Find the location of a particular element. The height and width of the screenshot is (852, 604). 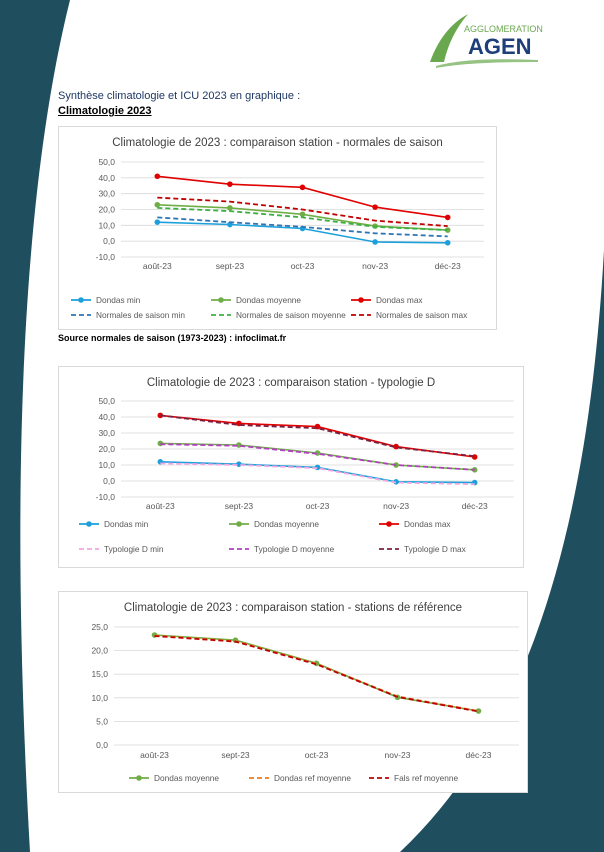

series-line-normales-de-saison-moyenne is located at coordinates (302, 219).